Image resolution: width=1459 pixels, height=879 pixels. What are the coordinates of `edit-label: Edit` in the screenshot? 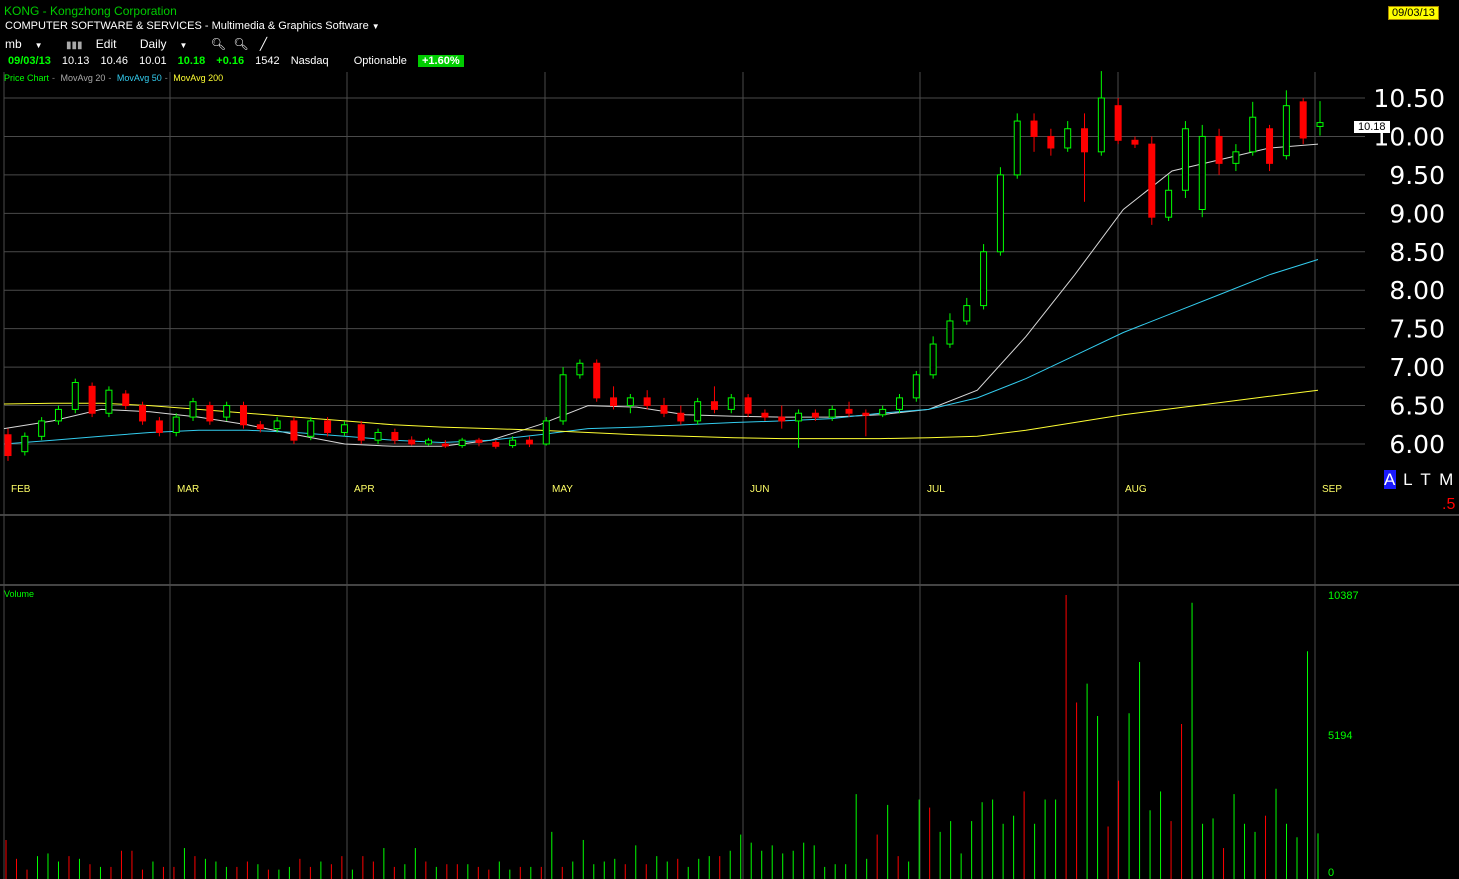 It's located at (106, 44).